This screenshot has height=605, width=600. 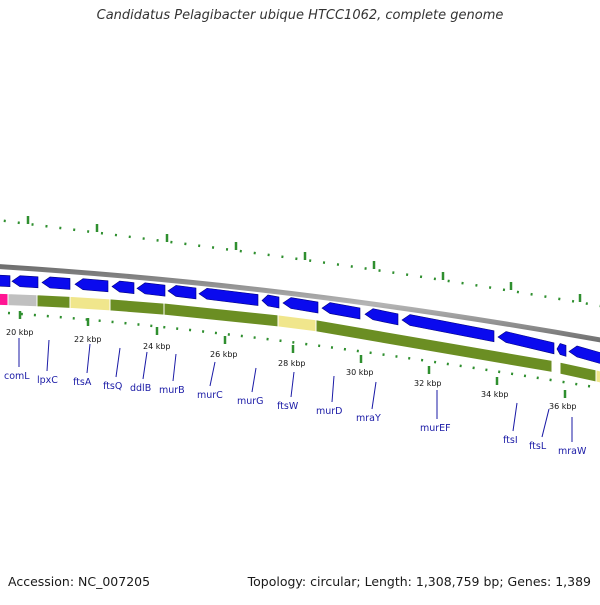 I want to click on kbp-label-30: 30 kbp, so click(x=360, y=372).